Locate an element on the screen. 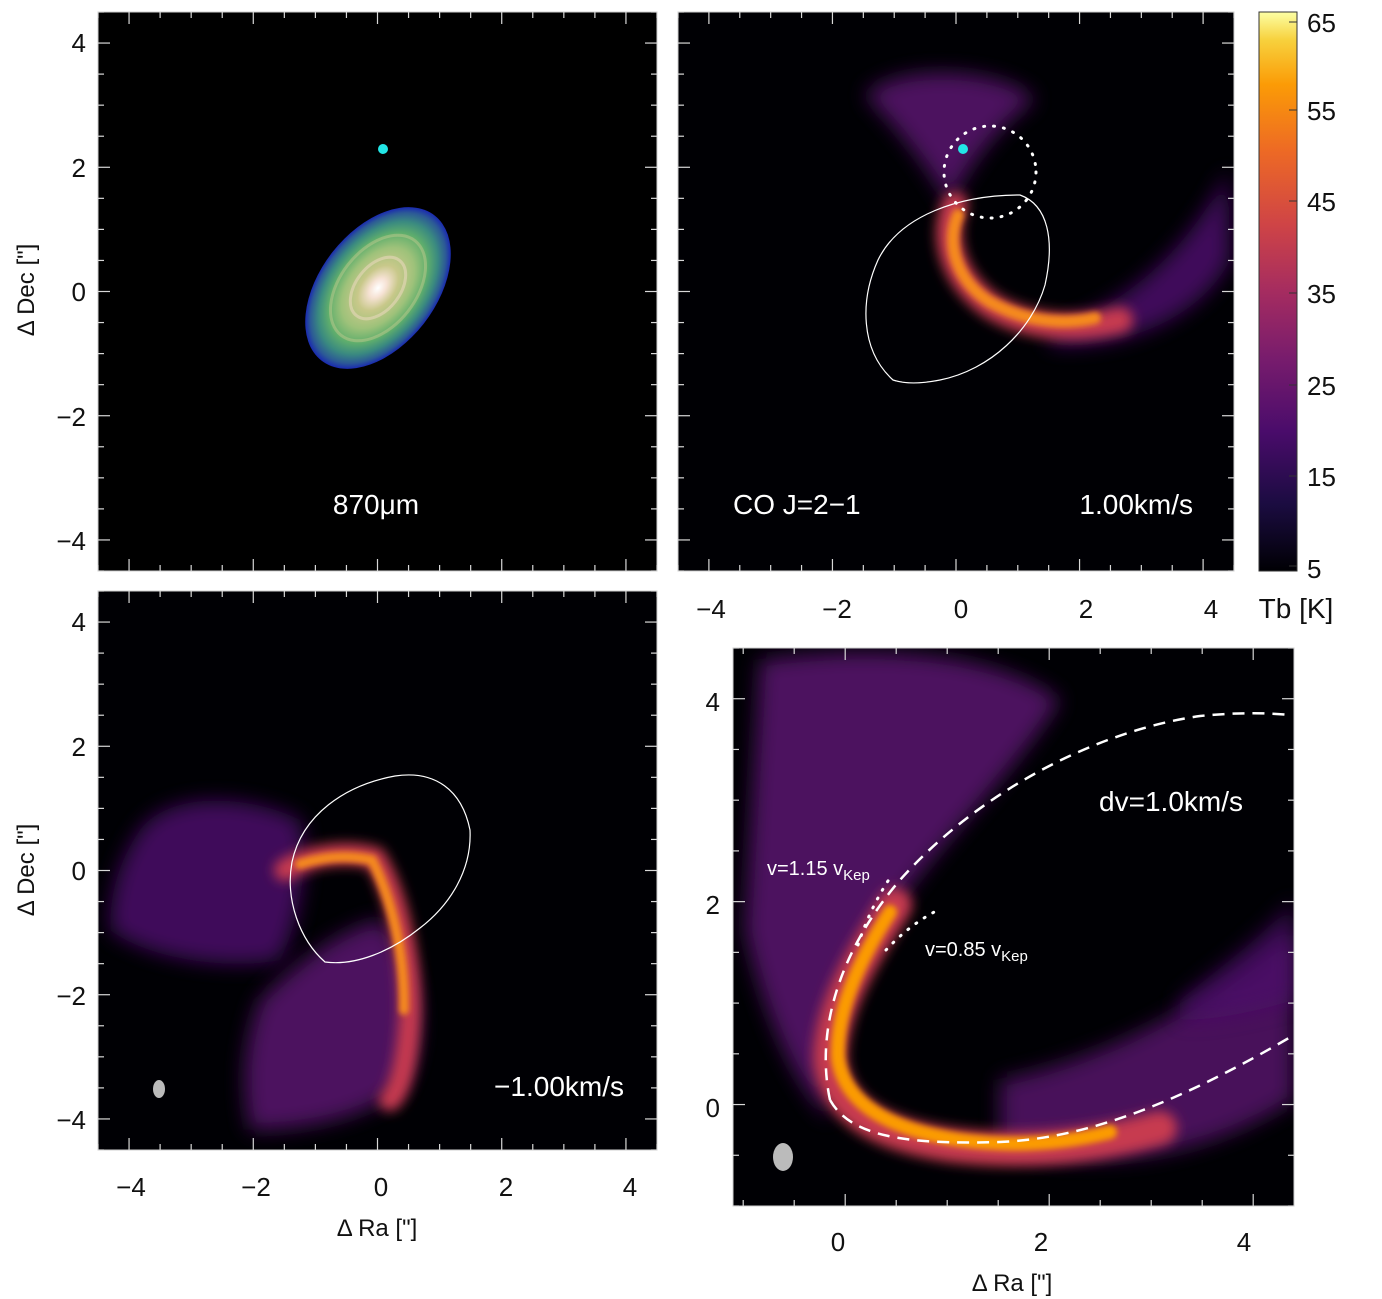  x-tick-labels: 0 2 4 is located at coordinates (1041, 1242).